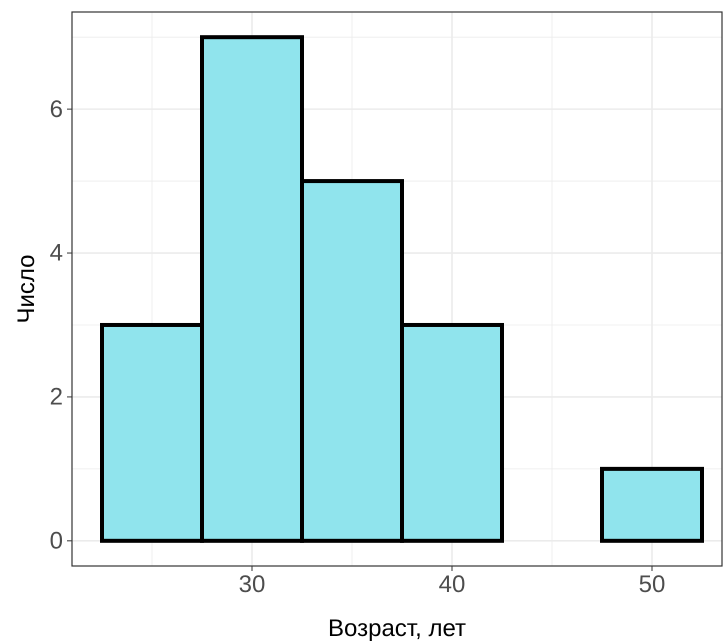 The width and height of the screenshot is (723, 642). Describe the element at coordinates (26, 289) in the screenshot. I see `y-axis-title: Число` at that location.